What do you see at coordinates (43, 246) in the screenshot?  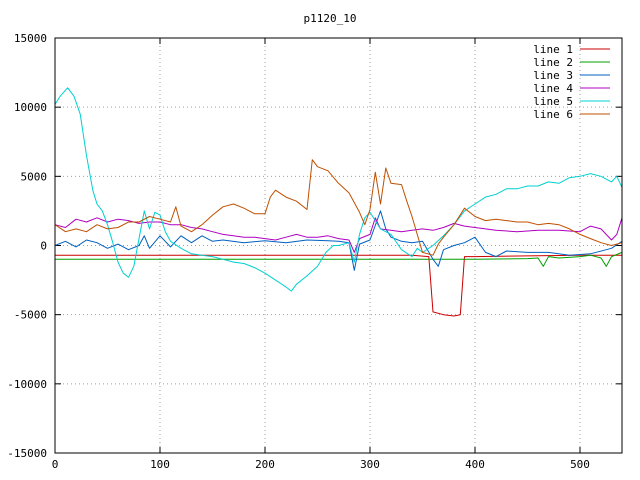 I see `y-tick-label: 0` at bounding box center [43, 246].